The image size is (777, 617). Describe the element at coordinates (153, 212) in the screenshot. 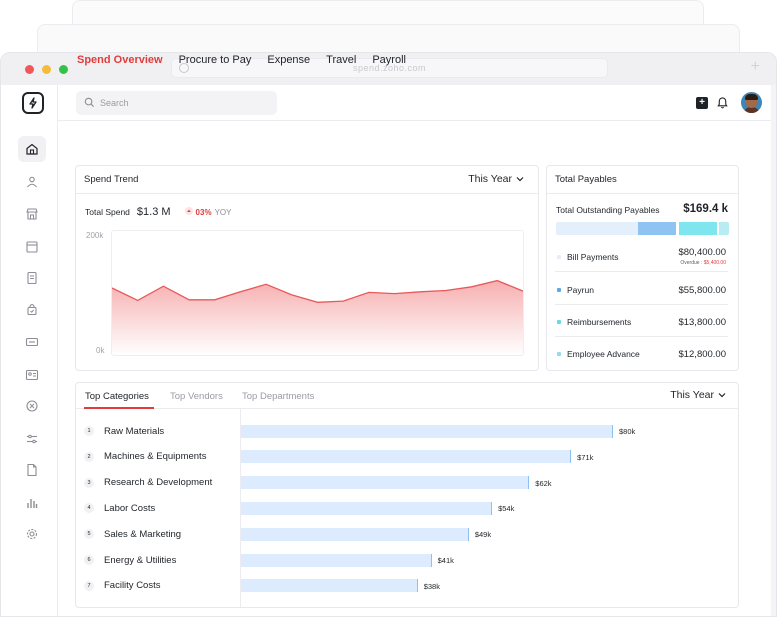

I see `total-spend-value: $1.3 M` at that location.